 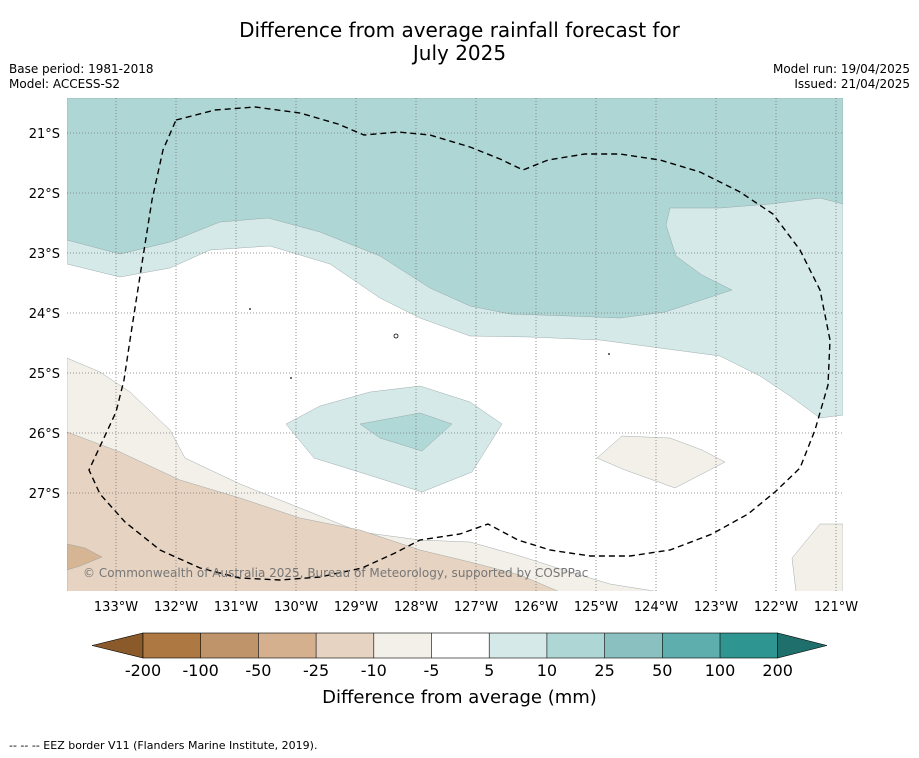 What do you see at coordinates (236, 607) in the screenshot?
I see `lon-label: 131°W` at bounding box center [236, 607].